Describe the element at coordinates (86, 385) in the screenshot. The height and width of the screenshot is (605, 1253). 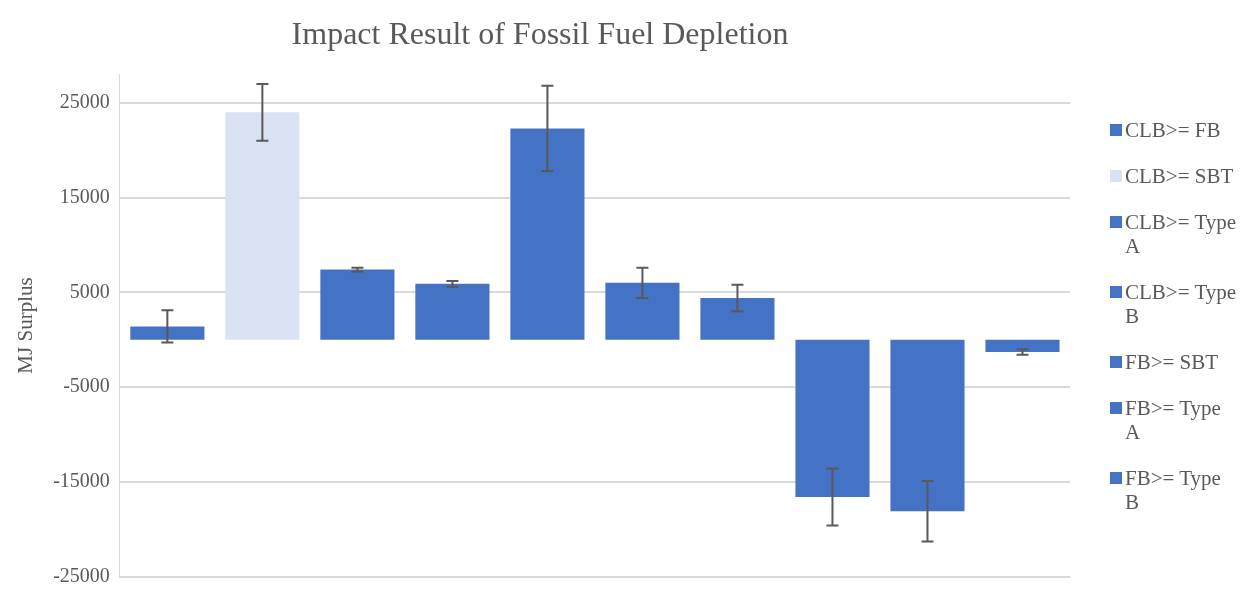
I see `y-tick-label: -5000` at that location.